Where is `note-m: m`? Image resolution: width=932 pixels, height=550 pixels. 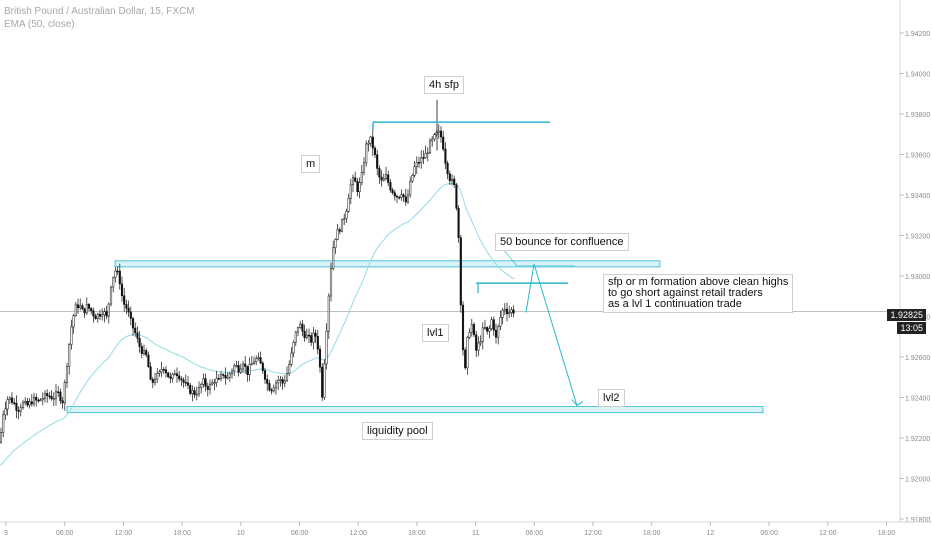
note-m: m is located at coordinates (311, 164).